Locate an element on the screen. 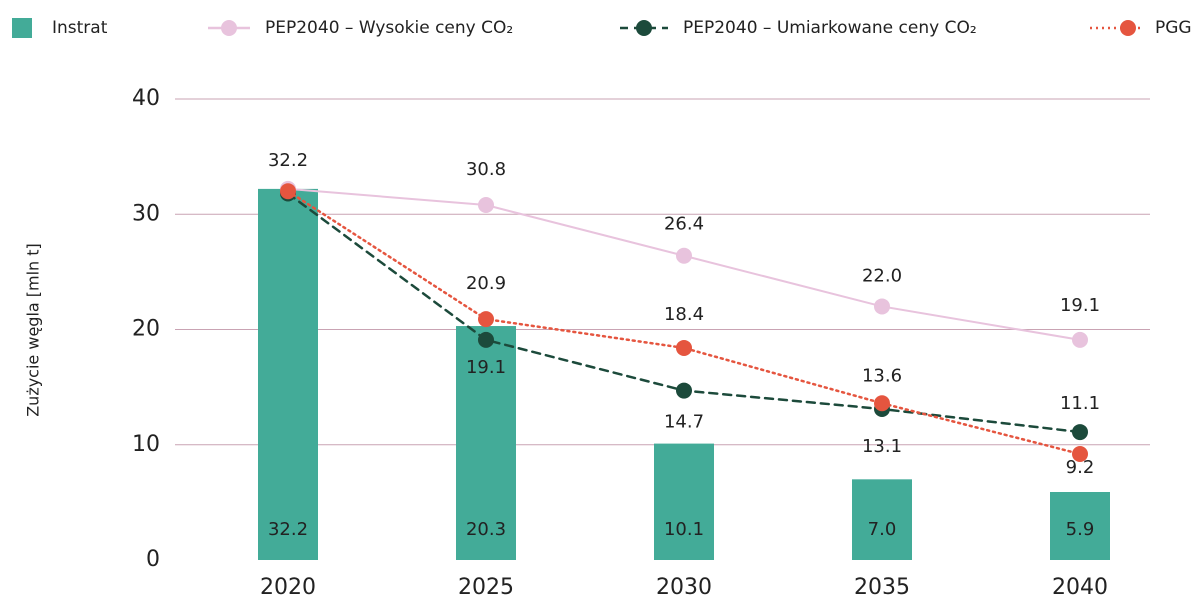 The height and width of the screenshot is (607, 1199). legend-label: PGG is located at coordinates (1173, 28).